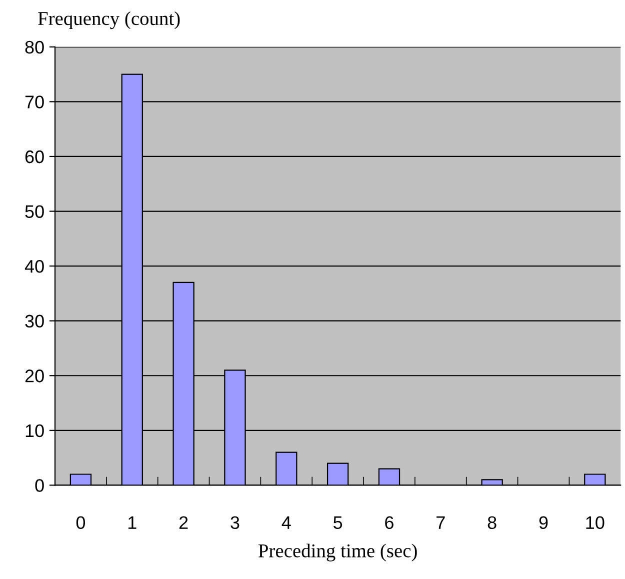 This screenshot has width=625, height=579. I want to click on y-tick-label: 20, so click(34, 376).